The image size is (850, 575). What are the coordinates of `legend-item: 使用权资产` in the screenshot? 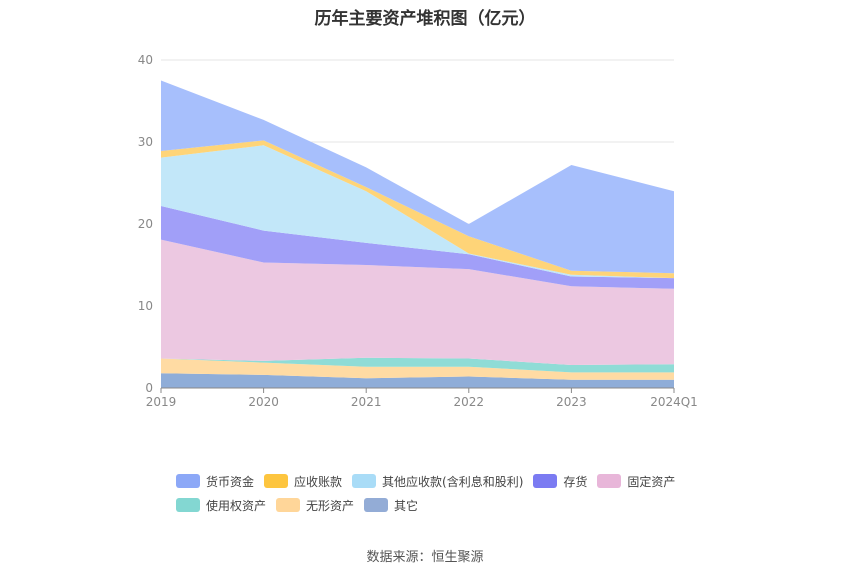 It's located at (221, 505).